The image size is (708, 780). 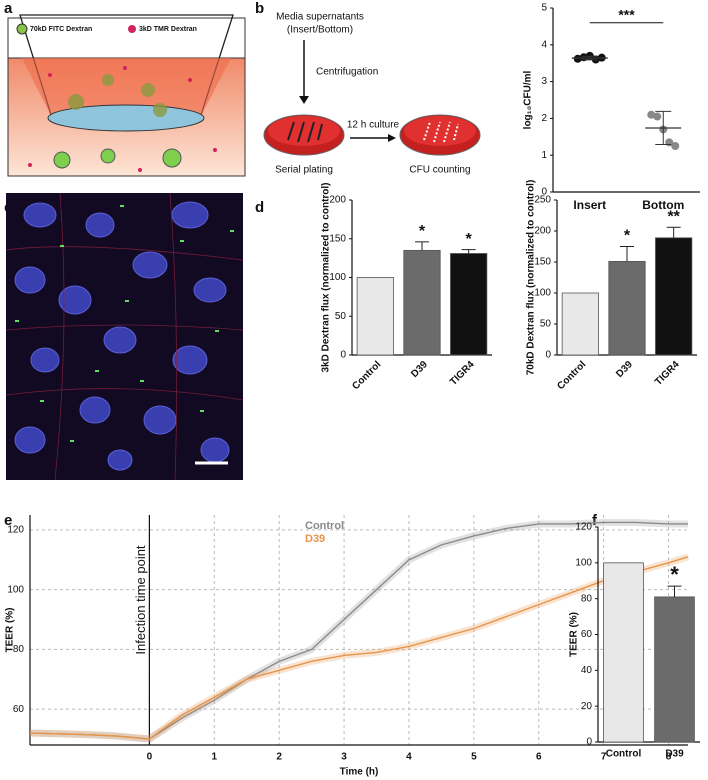 What do you see at coordinates (259, 207) in the screenshot?
I see `panel-label: d` at bounding box center [259, 207].